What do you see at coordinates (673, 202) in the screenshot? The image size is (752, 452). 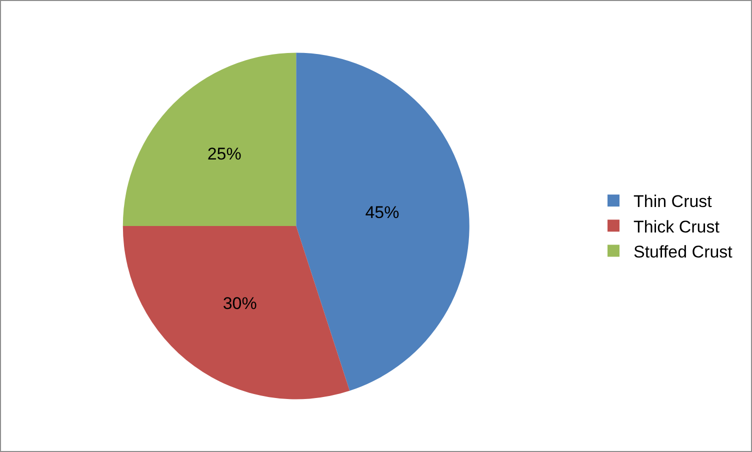 I see `legend-label: Thin Crust` at bounding box center [673, 202].